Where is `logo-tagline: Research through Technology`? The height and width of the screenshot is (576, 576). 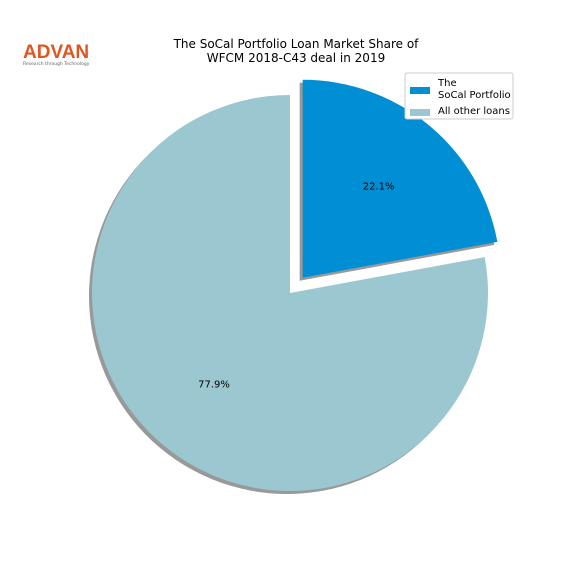
logo-tagline: Research through Technology is located at coordinates (56, 64).